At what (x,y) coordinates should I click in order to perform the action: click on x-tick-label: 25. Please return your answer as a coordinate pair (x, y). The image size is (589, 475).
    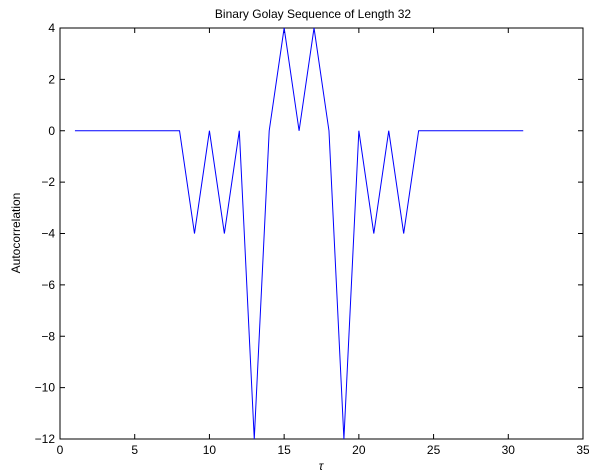
    Looking at the image, I should click on (434, 450).